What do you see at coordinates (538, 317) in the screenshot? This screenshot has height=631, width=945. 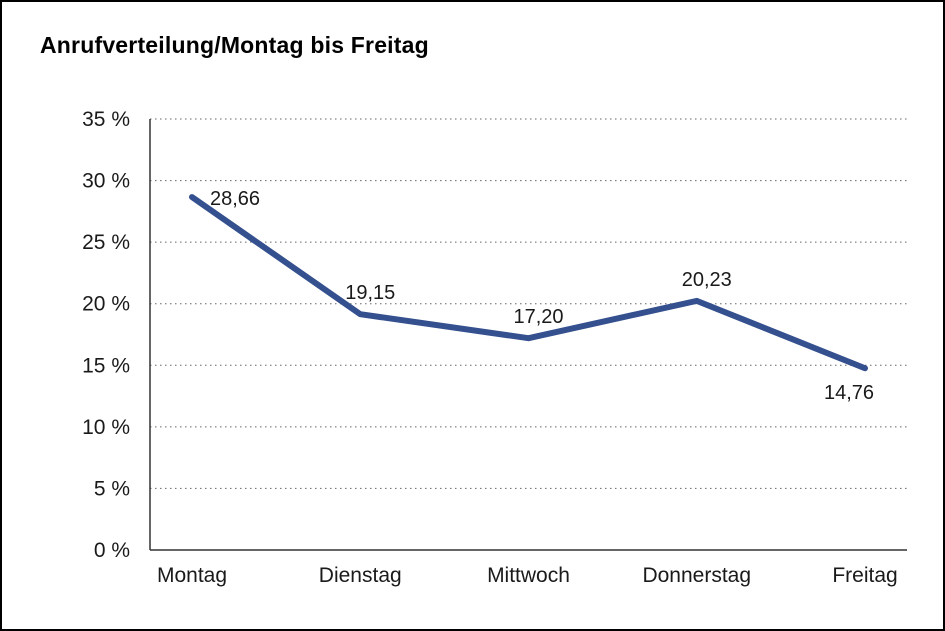 I see `data-point-label: 17,20` at bounding box center [538, 317].